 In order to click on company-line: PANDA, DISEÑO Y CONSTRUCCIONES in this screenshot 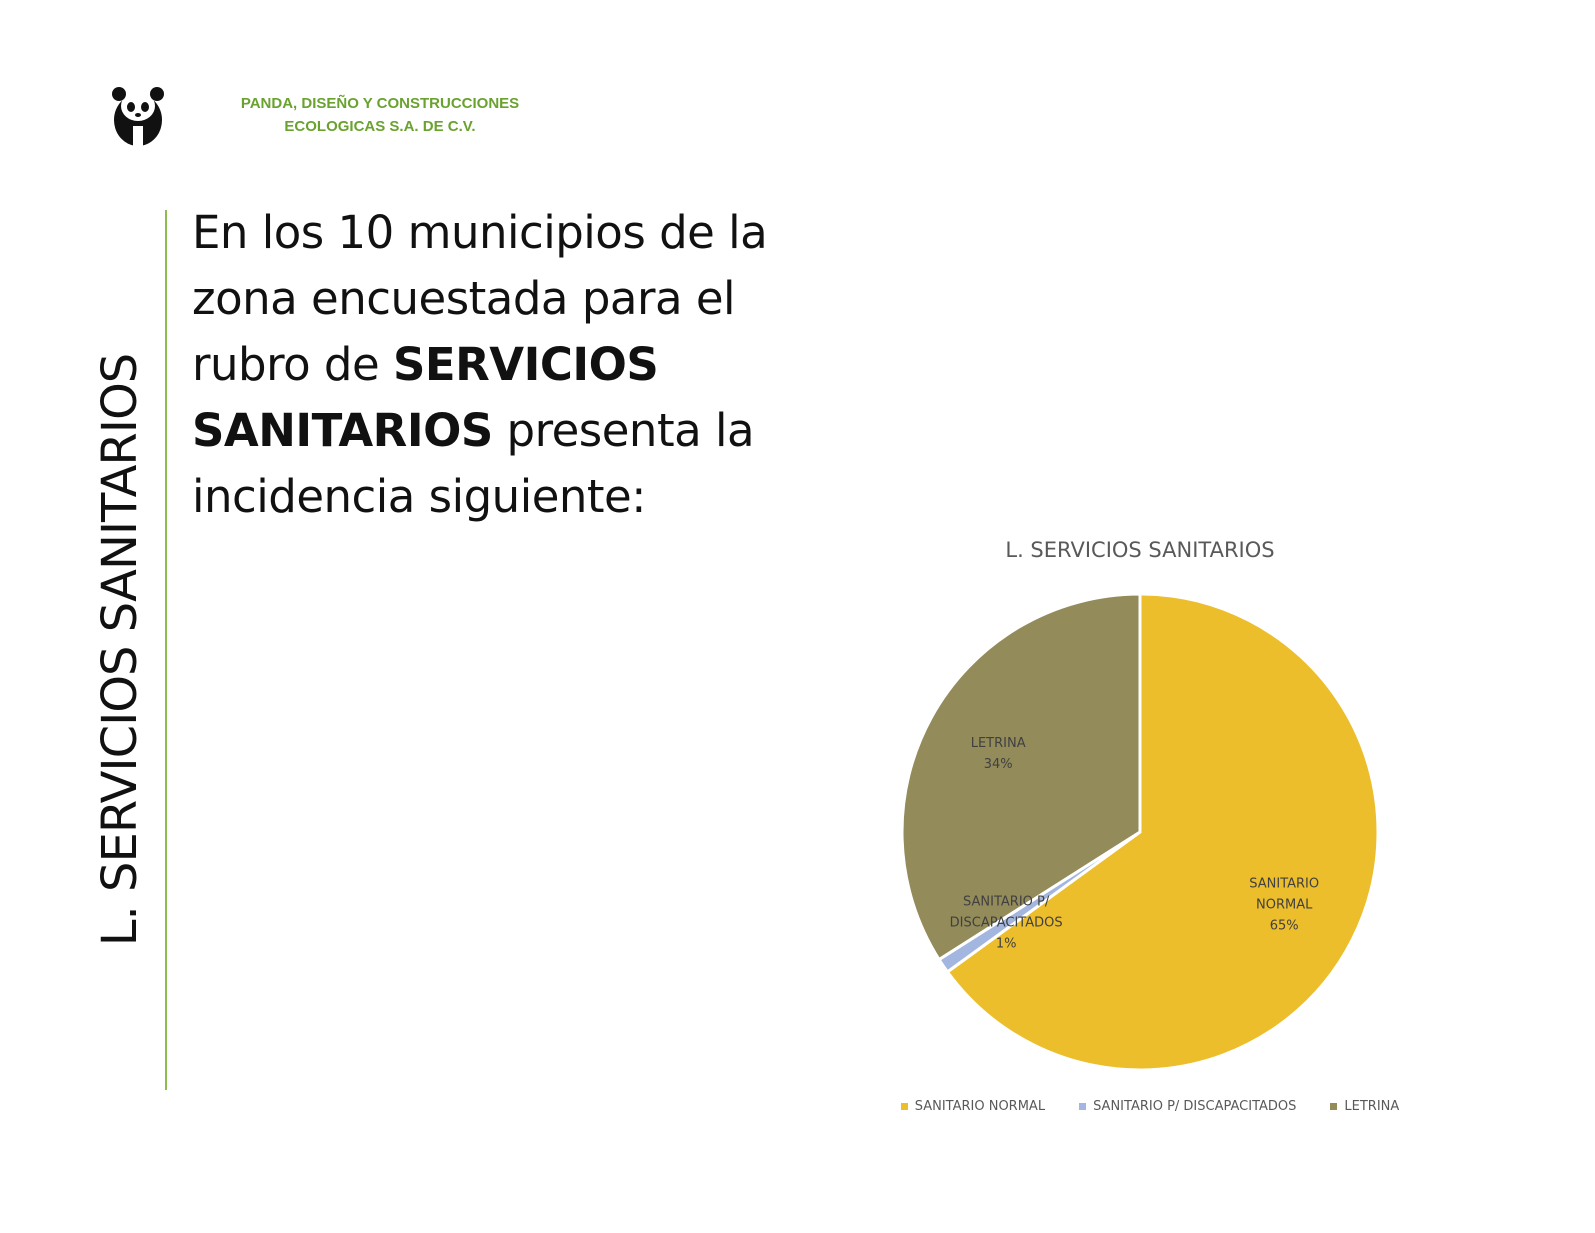, I will do `click(380, 103)`.